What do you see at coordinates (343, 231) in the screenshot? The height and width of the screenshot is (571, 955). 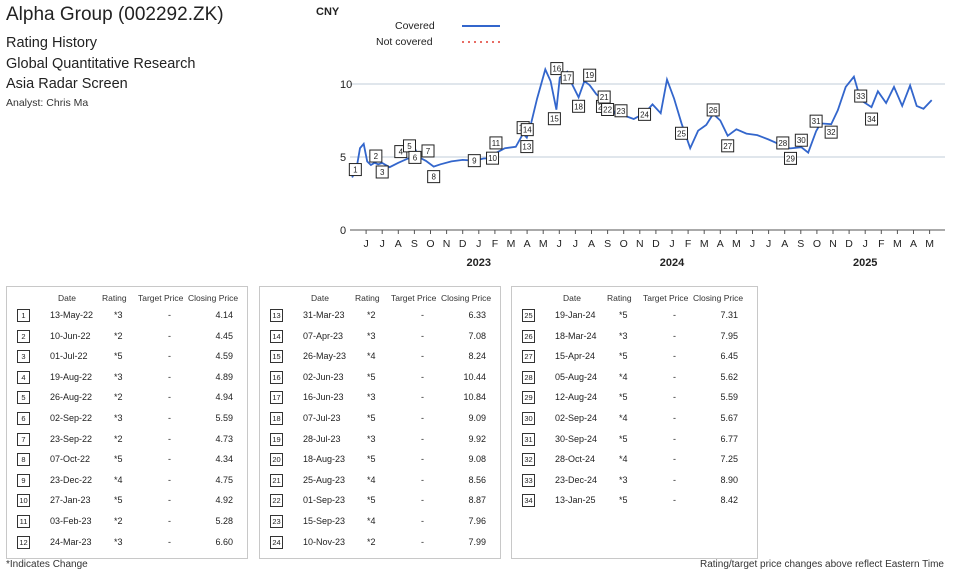 I see `y-tick-0: 0` at bounding box center [343, 231].